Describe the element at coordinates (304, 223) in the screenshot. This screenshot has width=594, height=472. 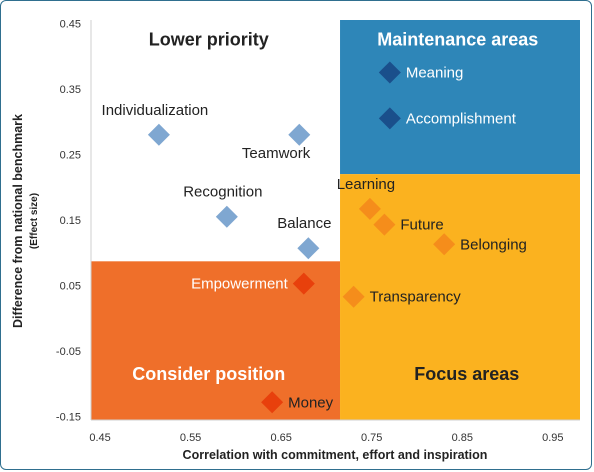
I see `point-label-balance: Balance` at that location.